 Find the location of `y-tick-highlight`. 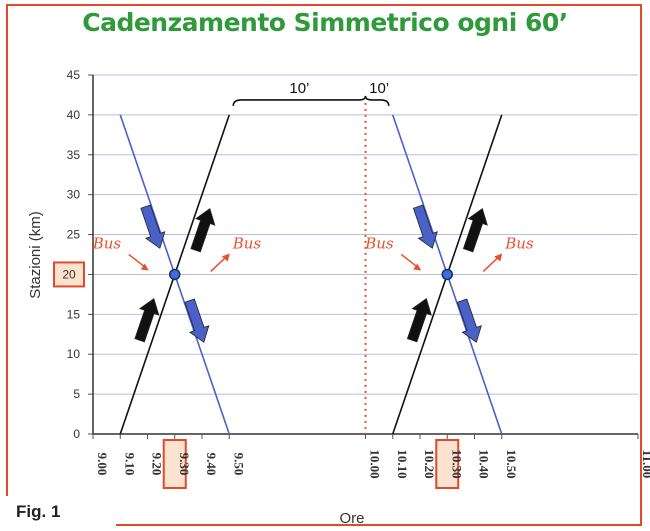

y-tick-highlight is located at coordinates (69, 274).